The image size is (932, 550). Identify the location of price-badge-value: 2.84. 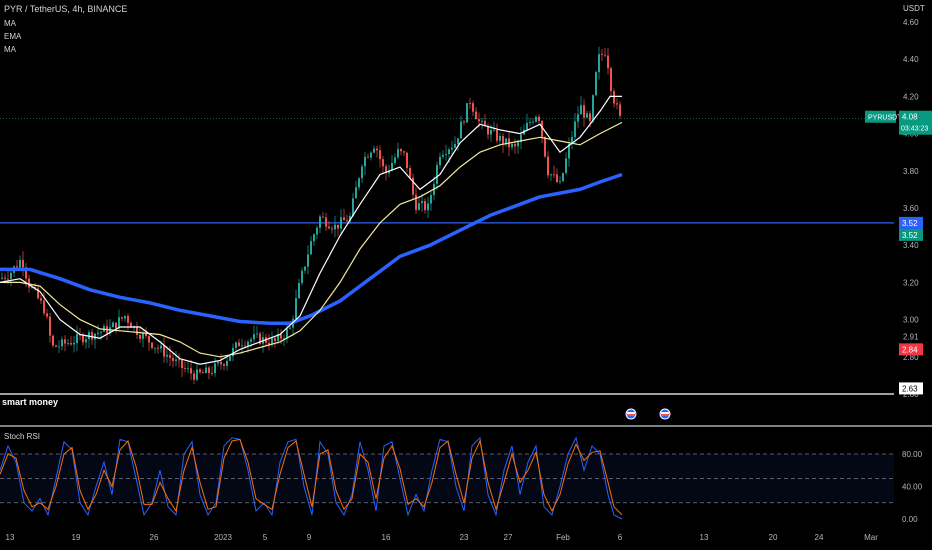
(910, 349).